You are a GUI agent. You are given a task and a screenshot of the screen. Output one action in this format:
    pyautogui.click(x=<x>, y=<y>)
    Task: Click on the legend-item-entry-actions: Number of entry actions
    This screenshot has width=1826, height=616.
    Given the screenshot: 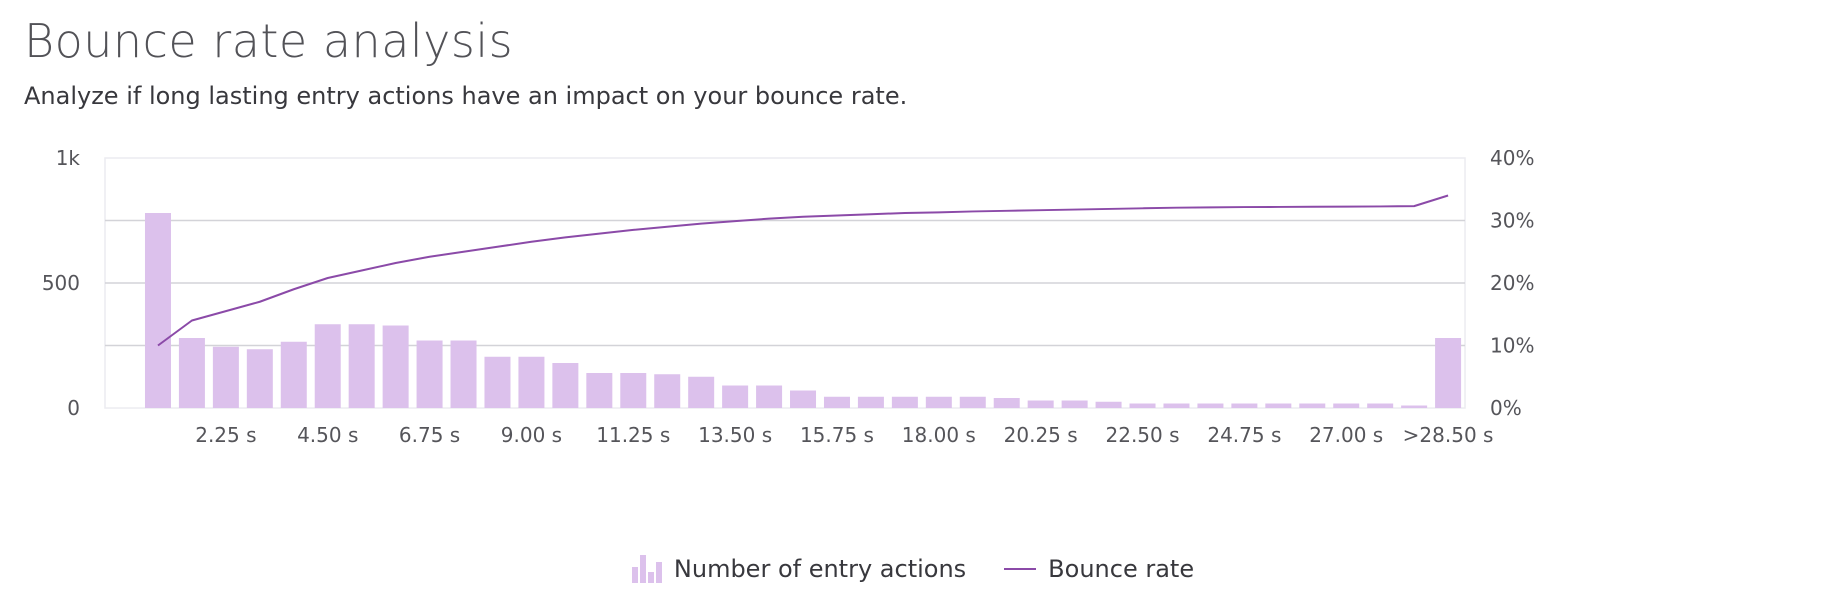 What is the action you would take?
    pyautogui.click(x=799, y=569)
    